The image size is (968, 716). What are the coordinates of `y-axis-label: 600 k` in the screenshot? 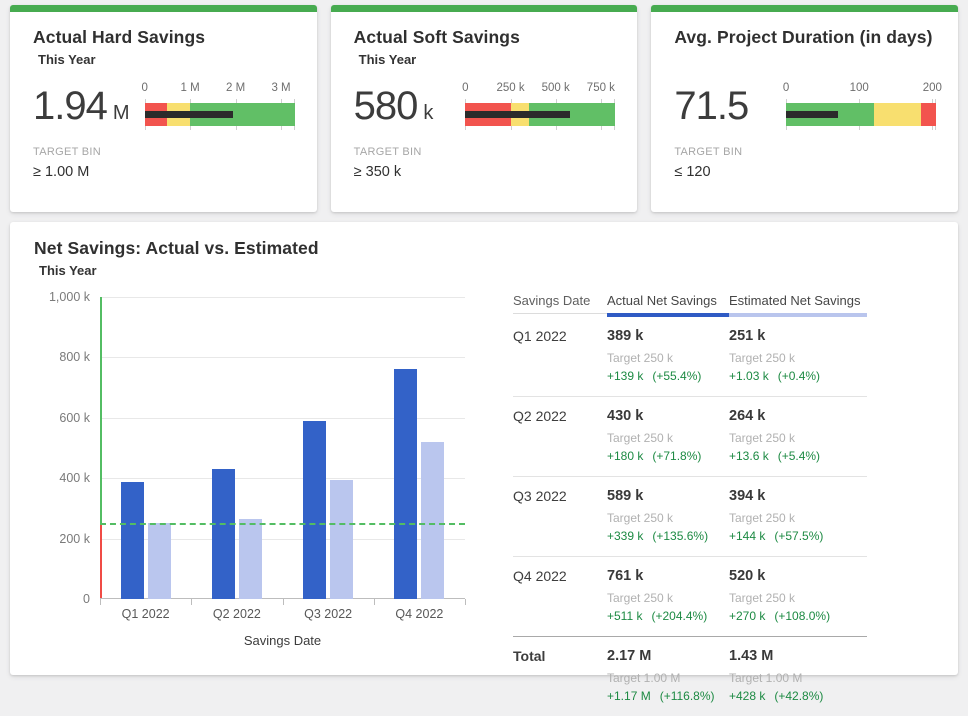 It's located at (74, 417).